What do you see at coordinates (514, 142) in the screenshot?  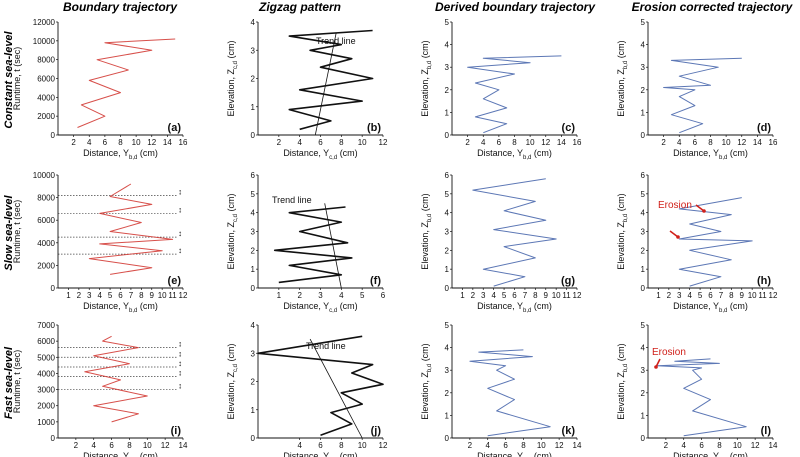 I see `xtick-label-c-3: 8` at bounding box center [514, 142].